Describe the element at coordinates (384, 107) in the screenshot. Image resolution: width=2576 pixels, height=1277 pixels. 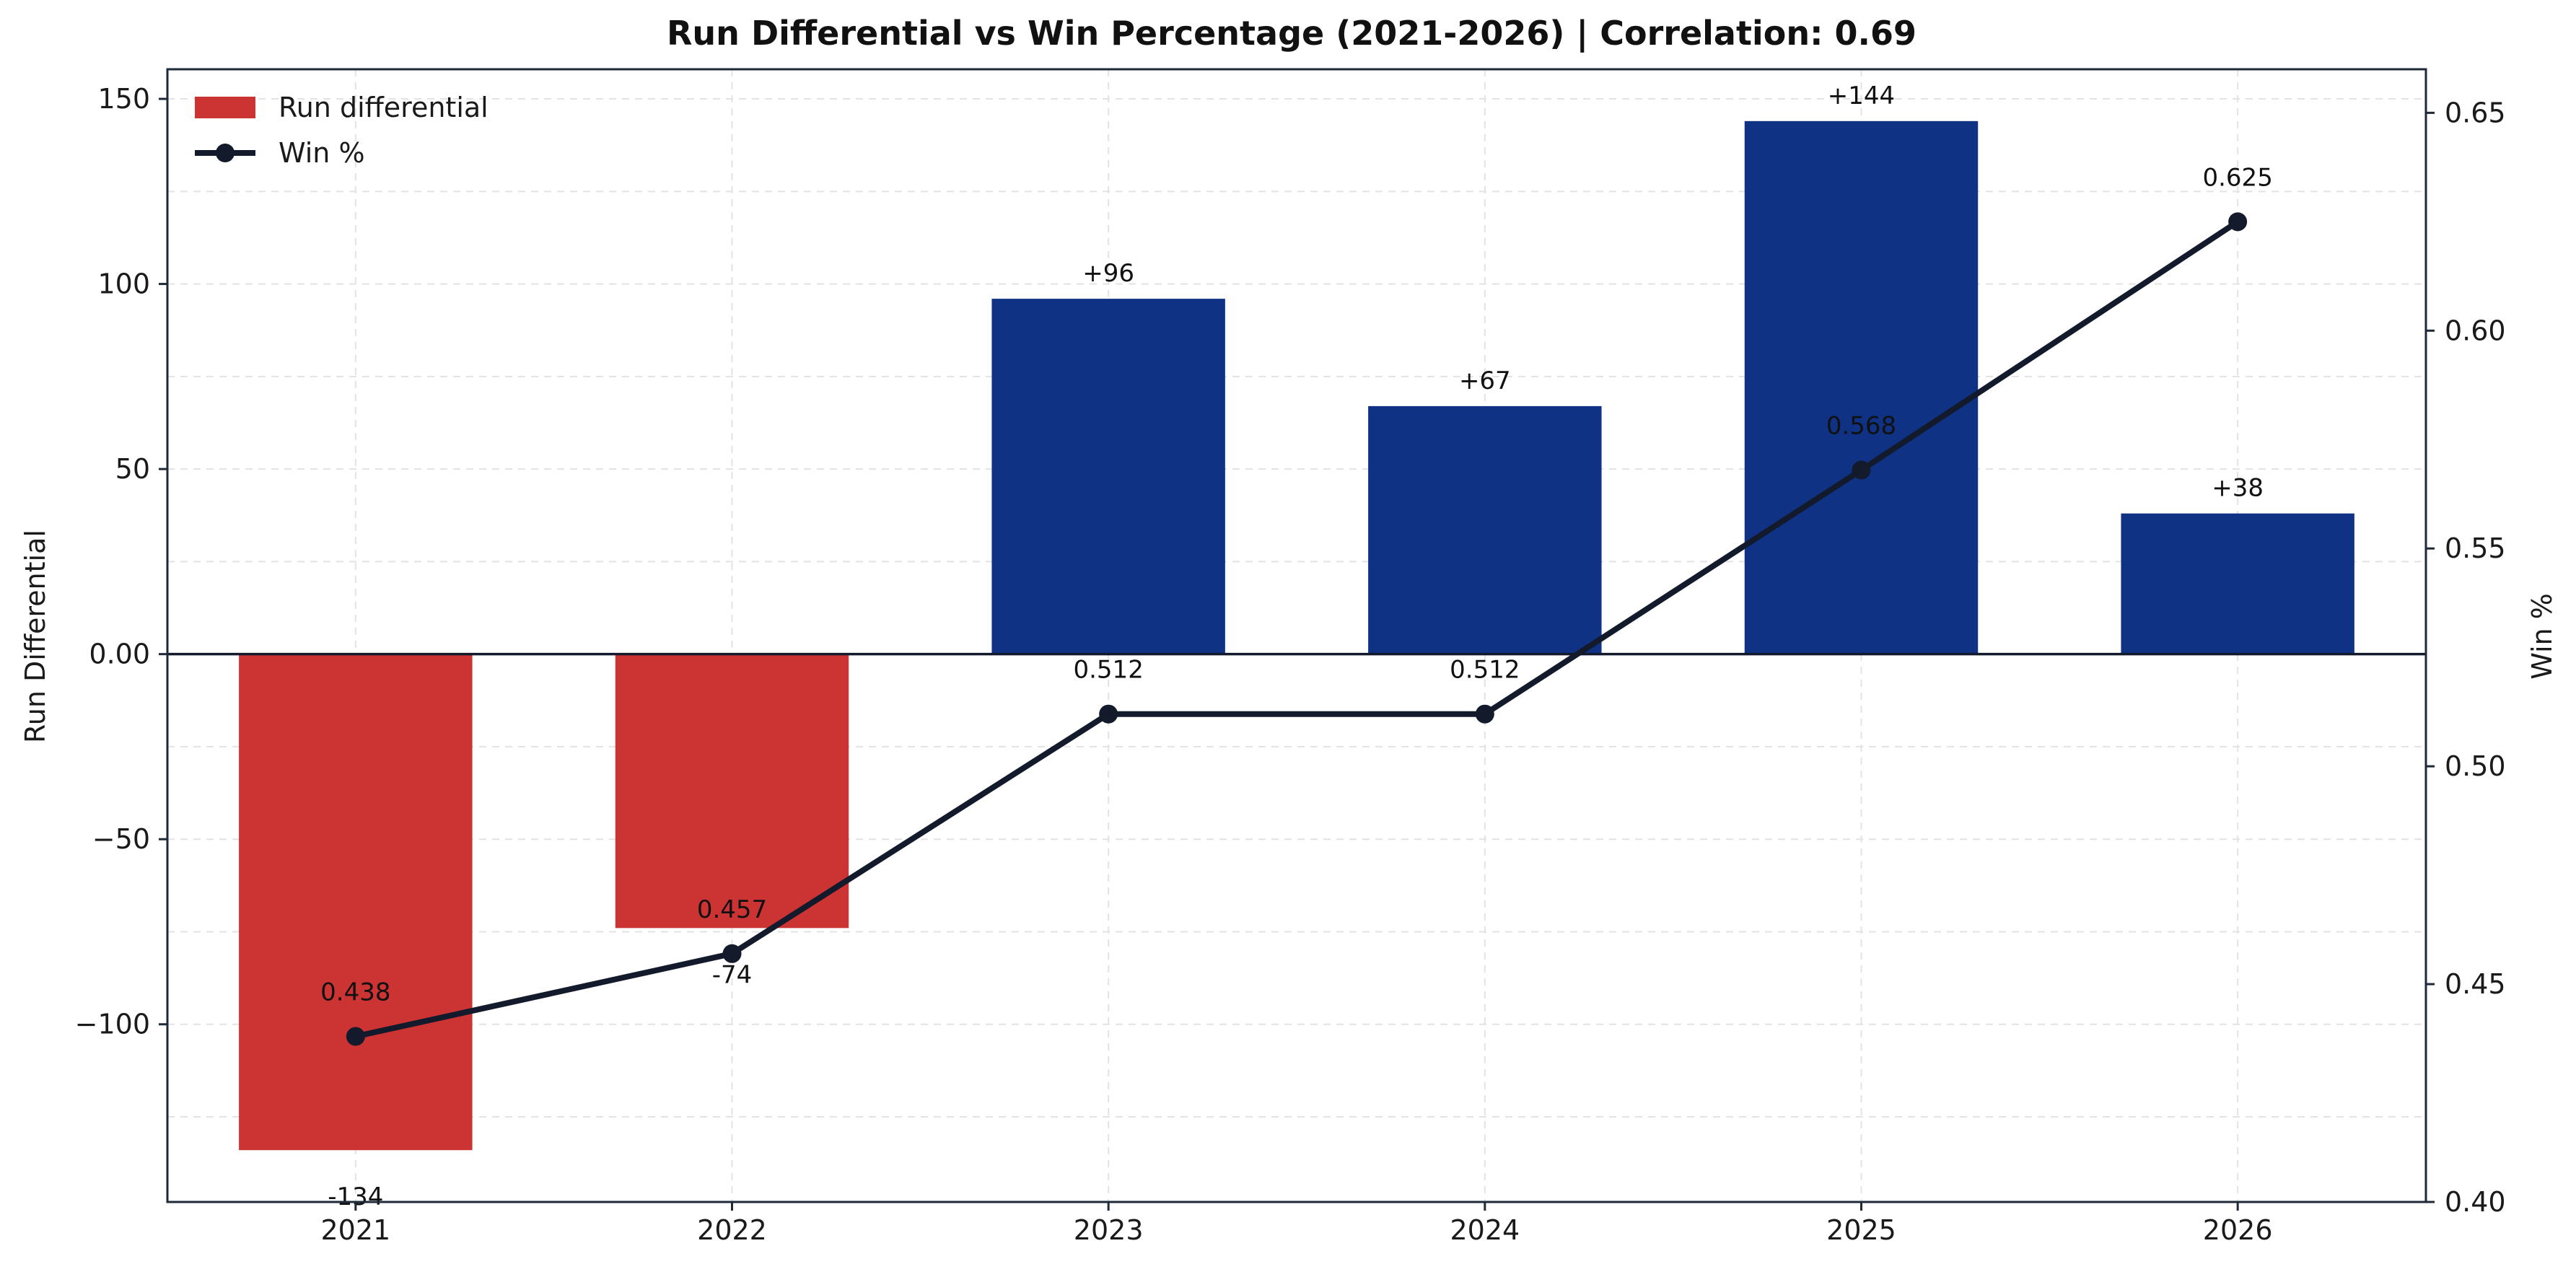
I see `legend-bar-label: Run differential` at that location.